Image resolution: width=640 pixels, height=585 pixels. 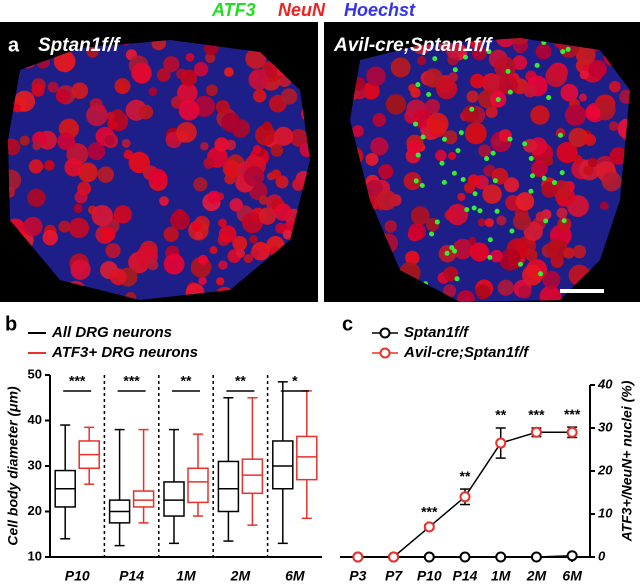 What do you see at coordinates (111, 332) in the screenshot?
I see `legend-label: All DRG neurons` at bounding box center [111, 332].